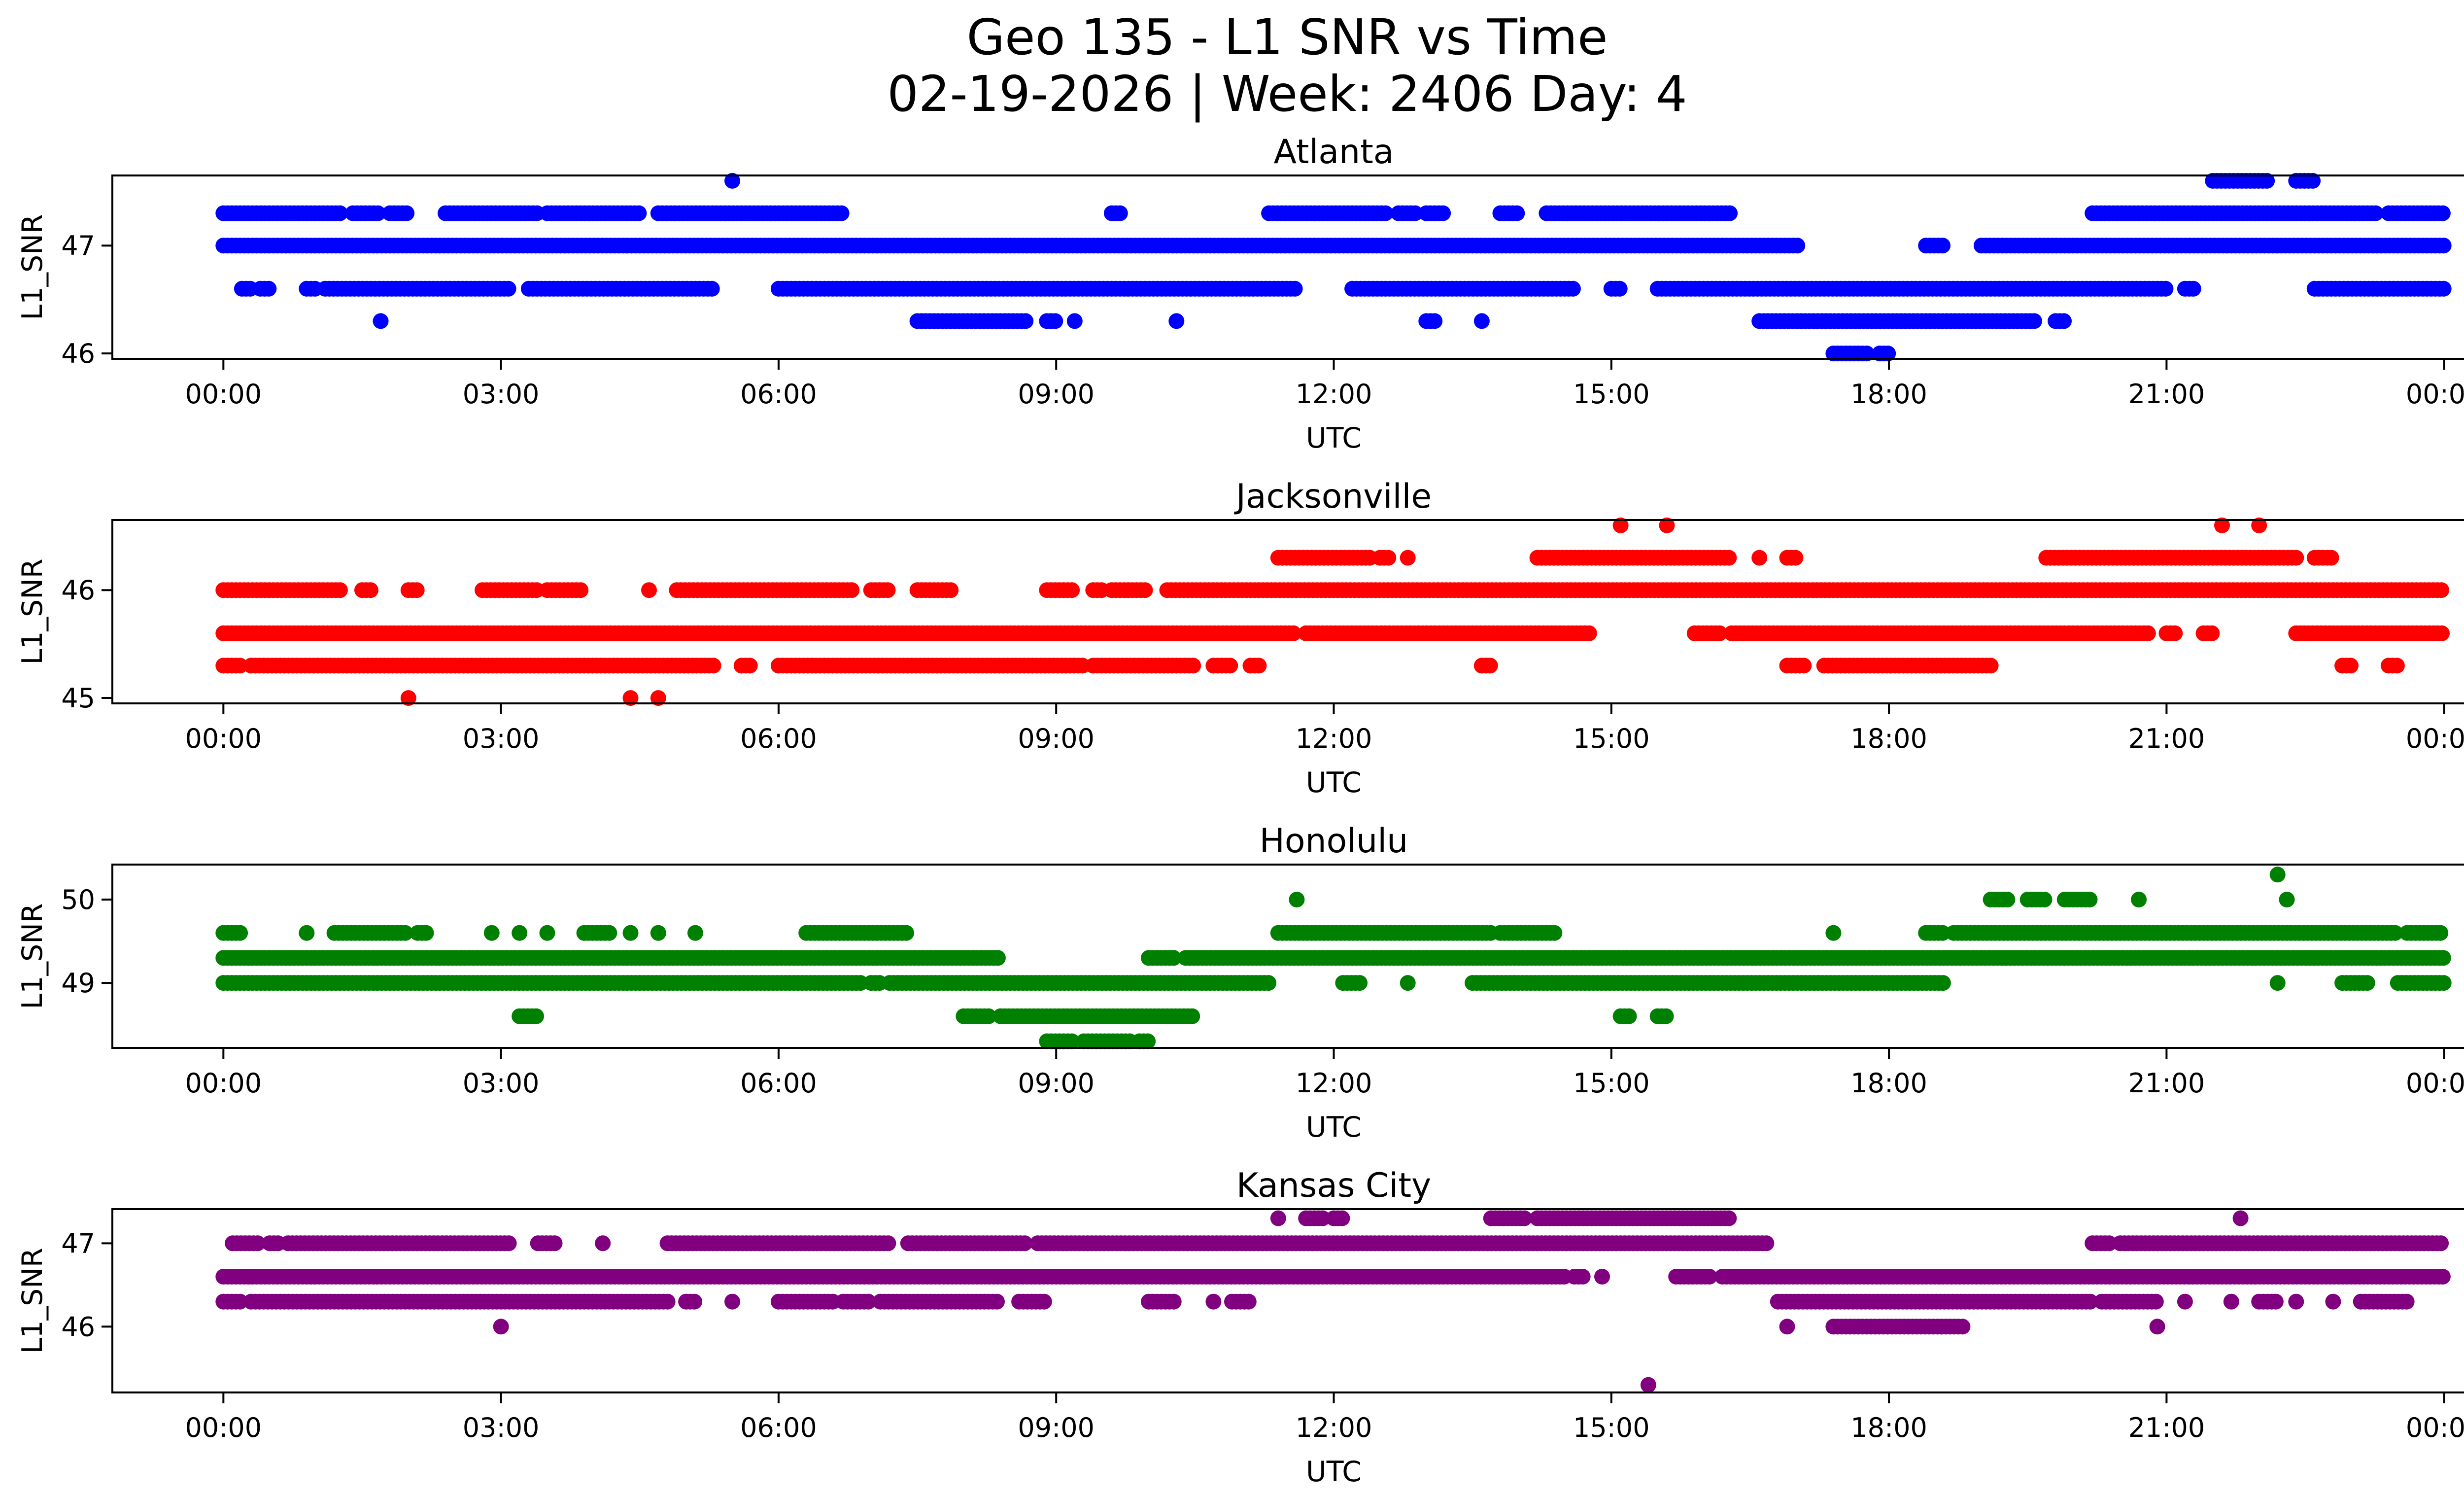 The image size is (2464, 1495). Describe the element at coordinates (501, 1083) in the screenshot. I see `x-tick-label: 03:00` at that location.